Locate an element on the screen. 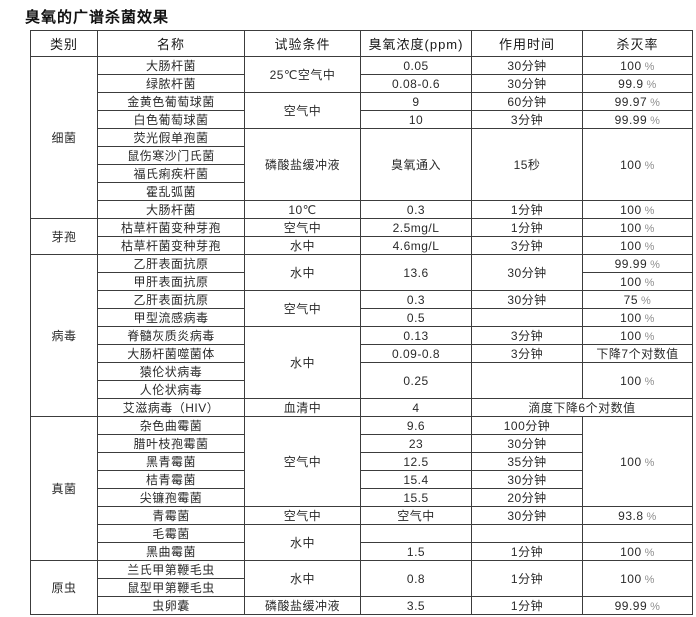 This screenshot has height=617, width=696. table-cell: 12.5 is located at coordinates (416, 461).